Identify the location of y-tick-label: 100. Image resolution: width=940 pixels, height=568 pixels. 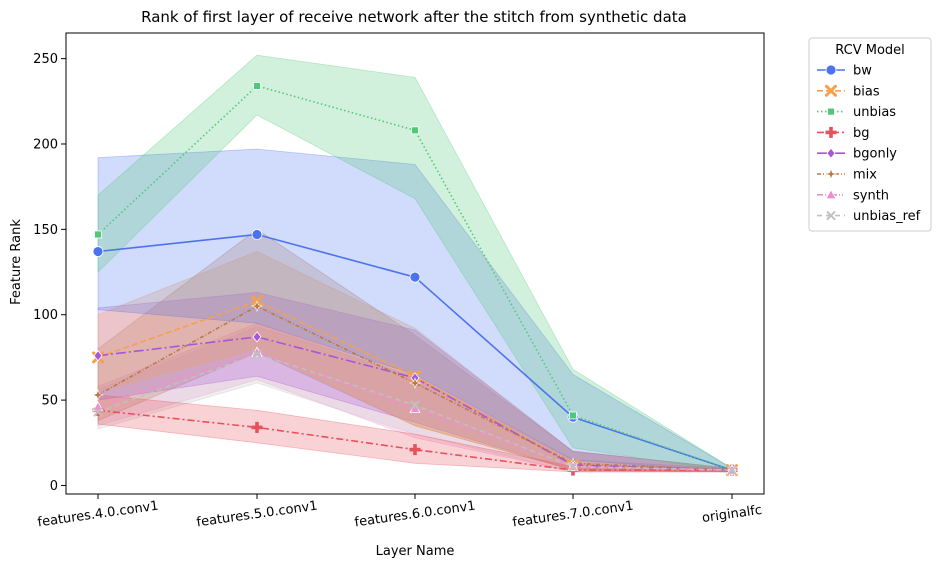
(45, 315).